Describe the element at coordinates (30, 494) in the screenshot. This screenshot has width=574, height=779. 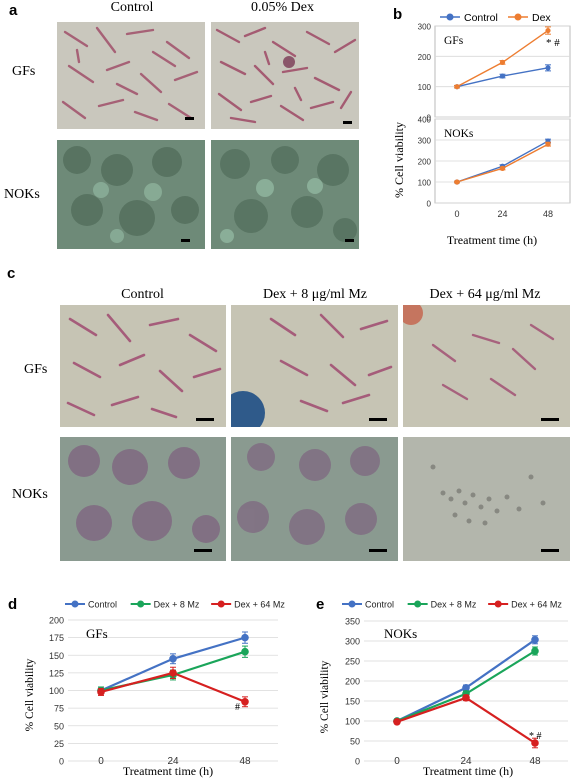
I see `row-header-c-noks: NOKs` at that location.